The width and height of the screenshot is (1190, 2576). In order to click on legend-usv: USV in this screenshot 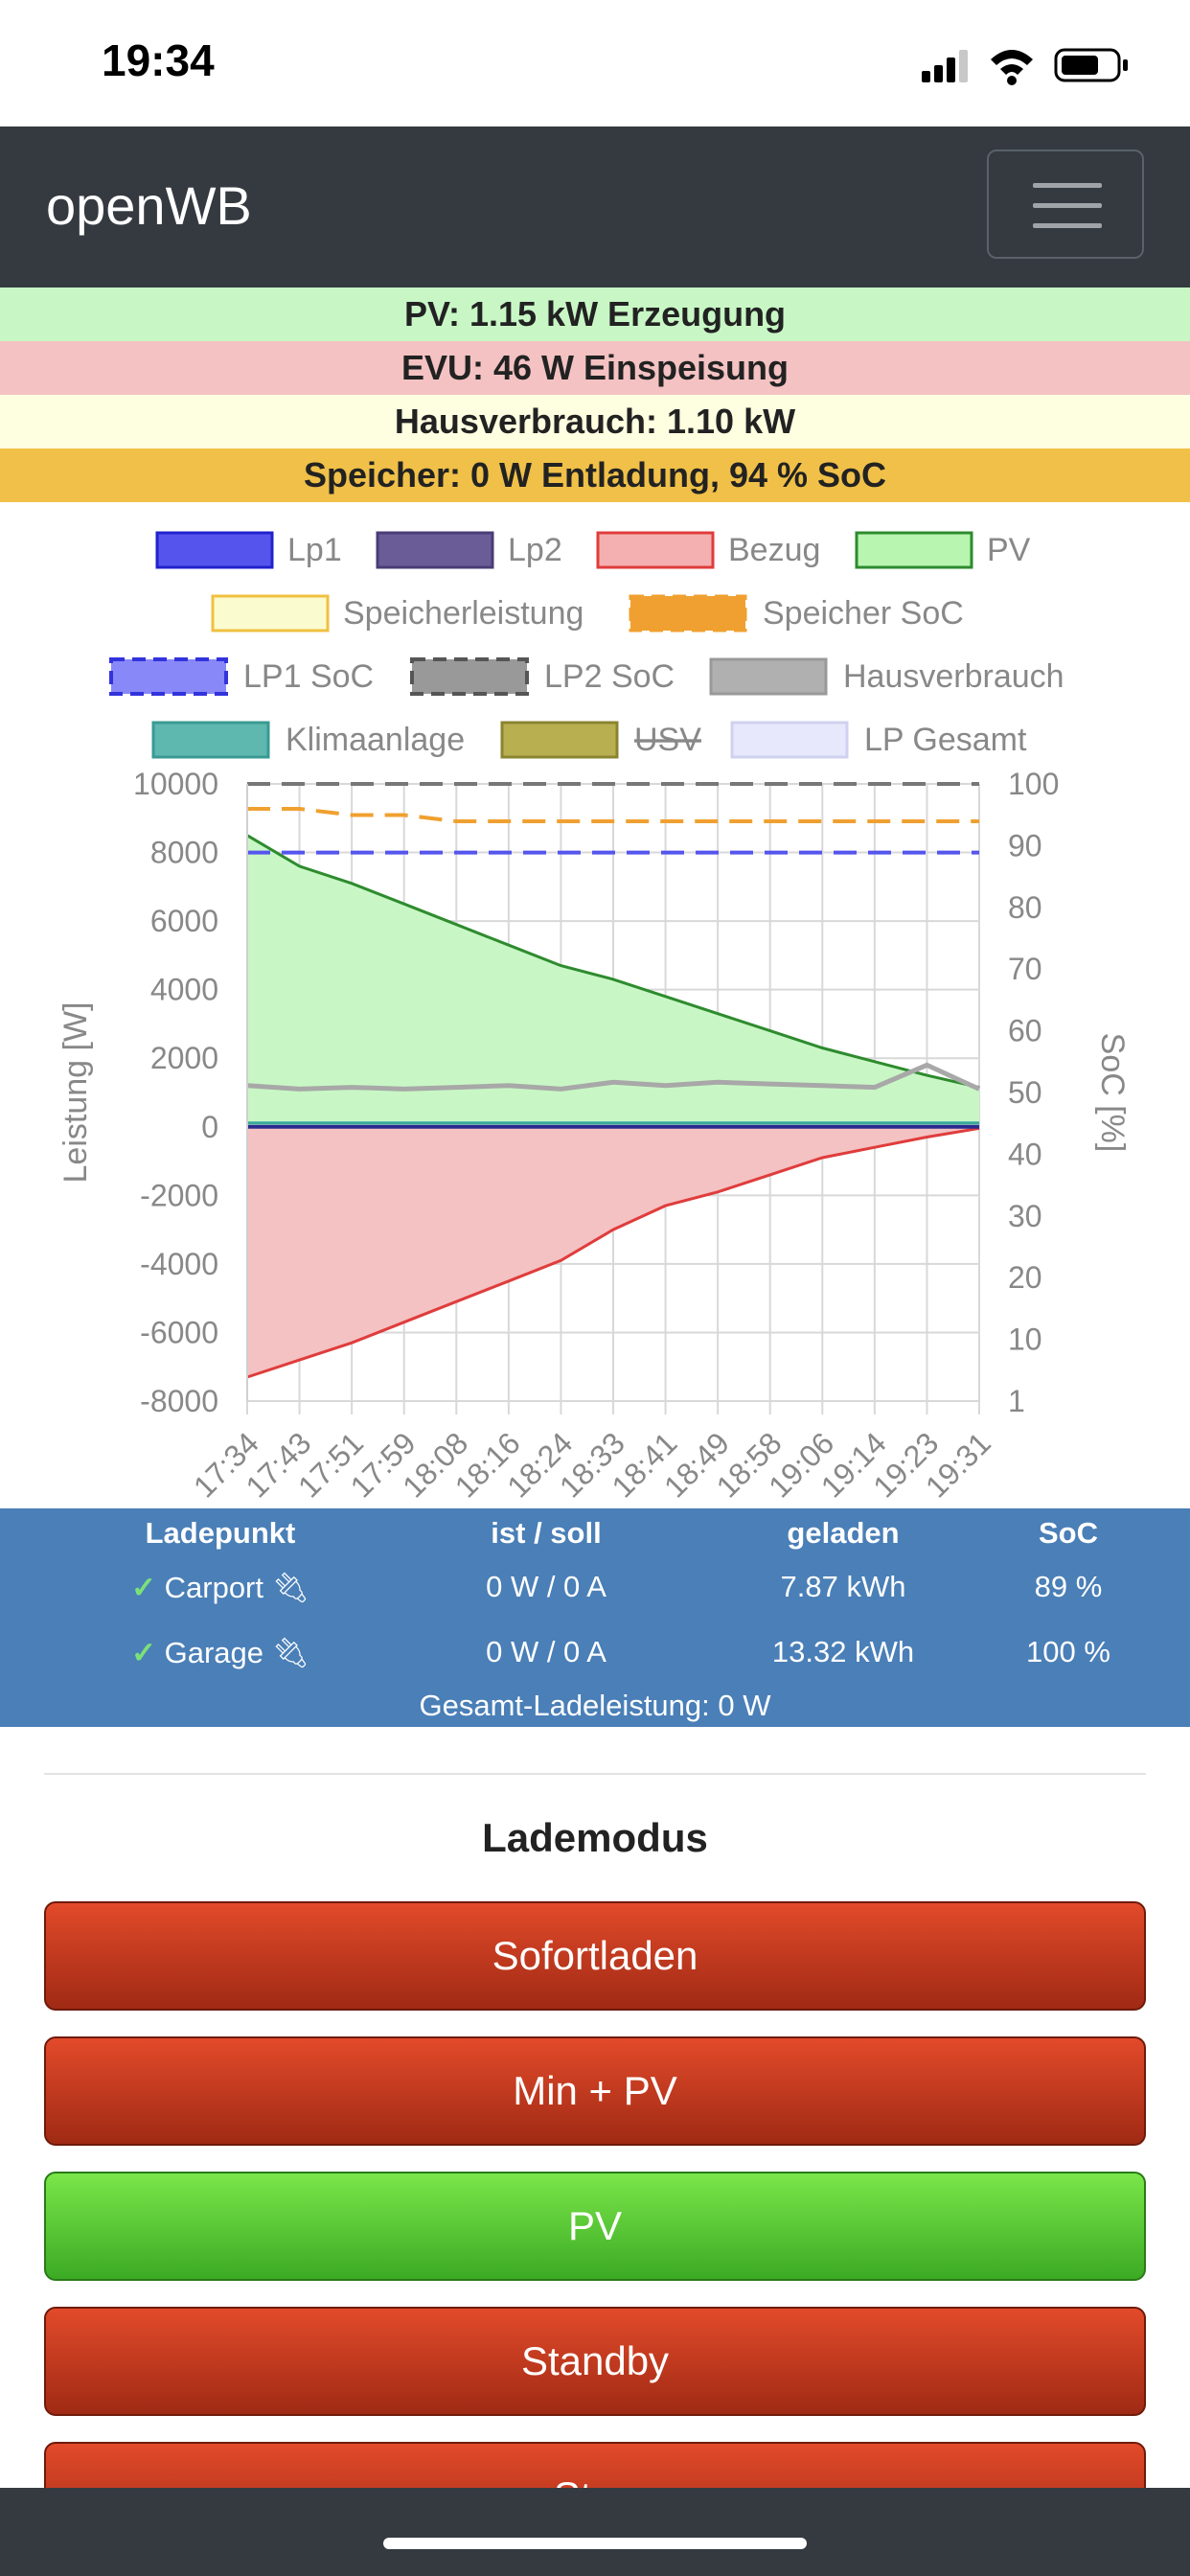, I will do `click(668, 740)`.